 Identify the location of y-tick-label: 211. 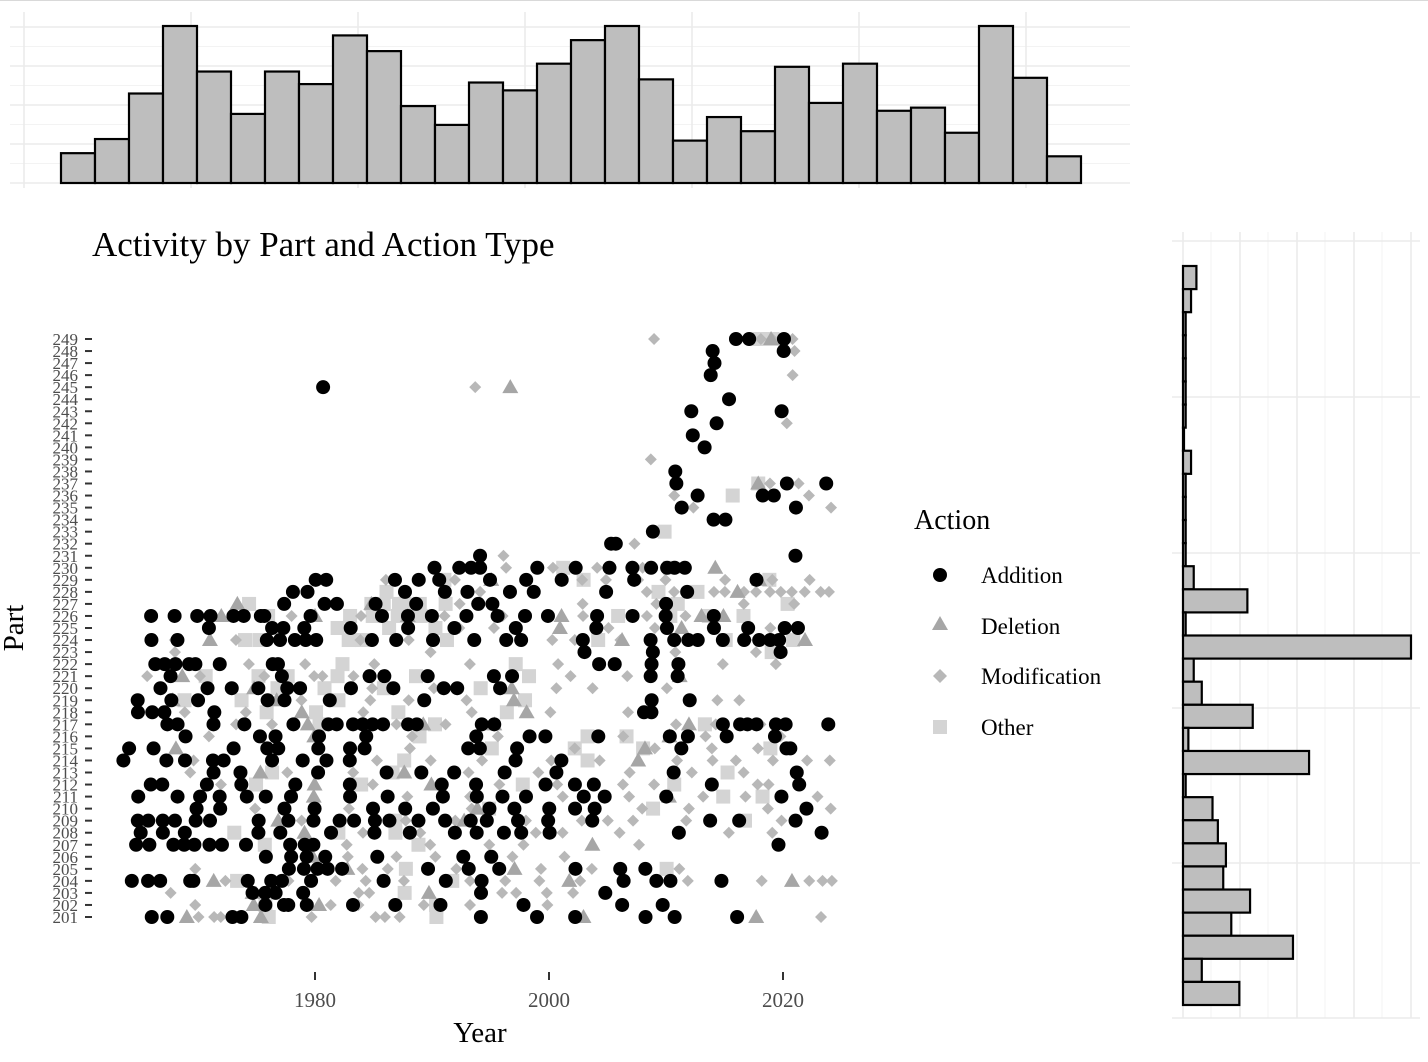
(65, 797).